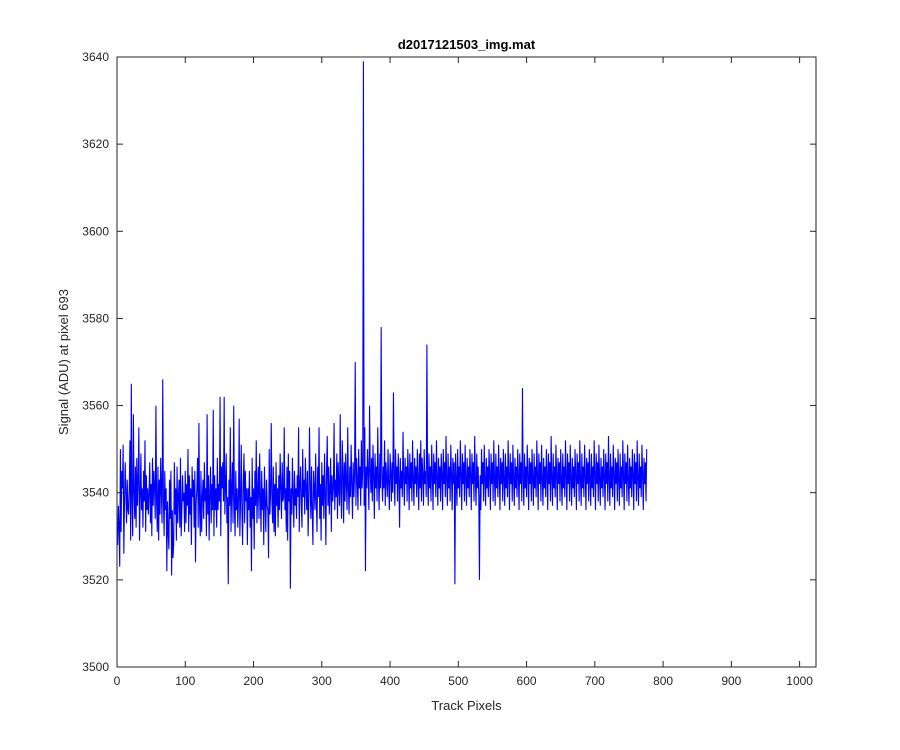 Image resolution: width=900 pixels, height=750 pixels. I want to click on x-tick-label: 400, so click(390, 681).